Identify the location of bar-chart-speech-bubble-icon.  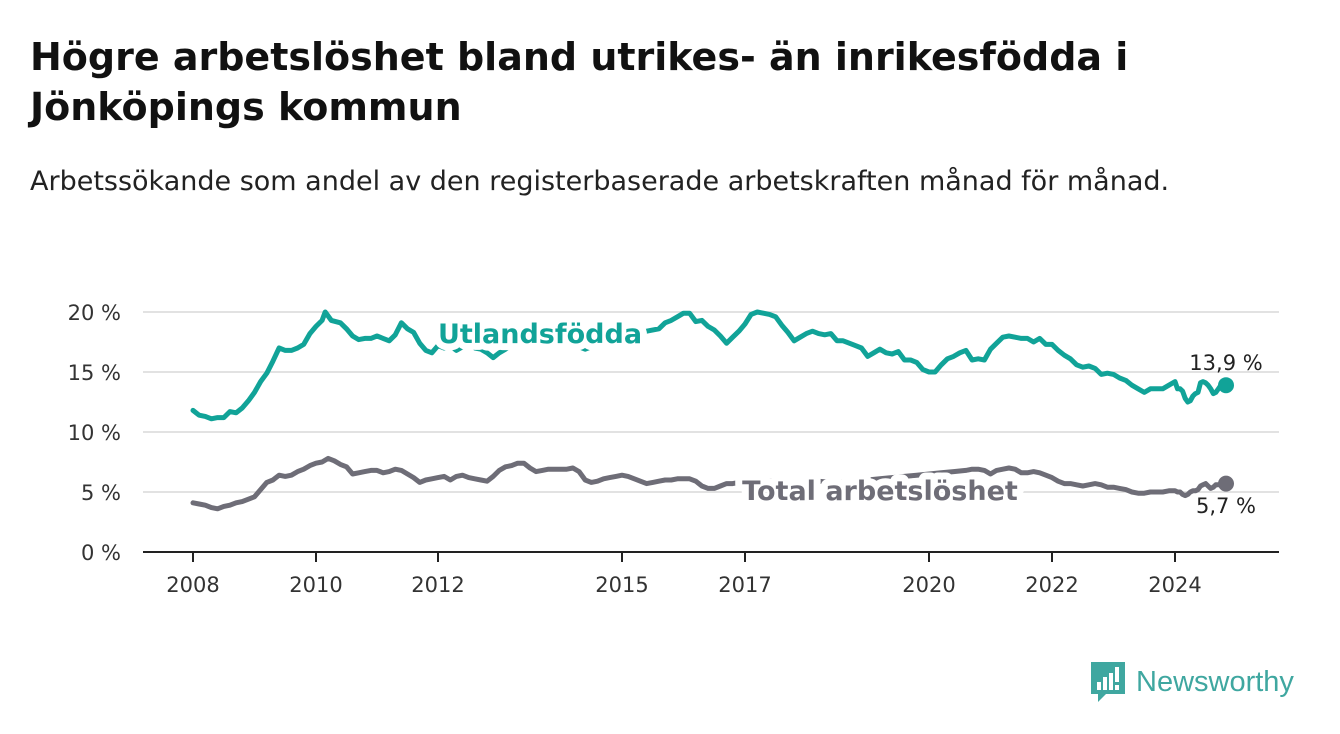
(1108, 682).